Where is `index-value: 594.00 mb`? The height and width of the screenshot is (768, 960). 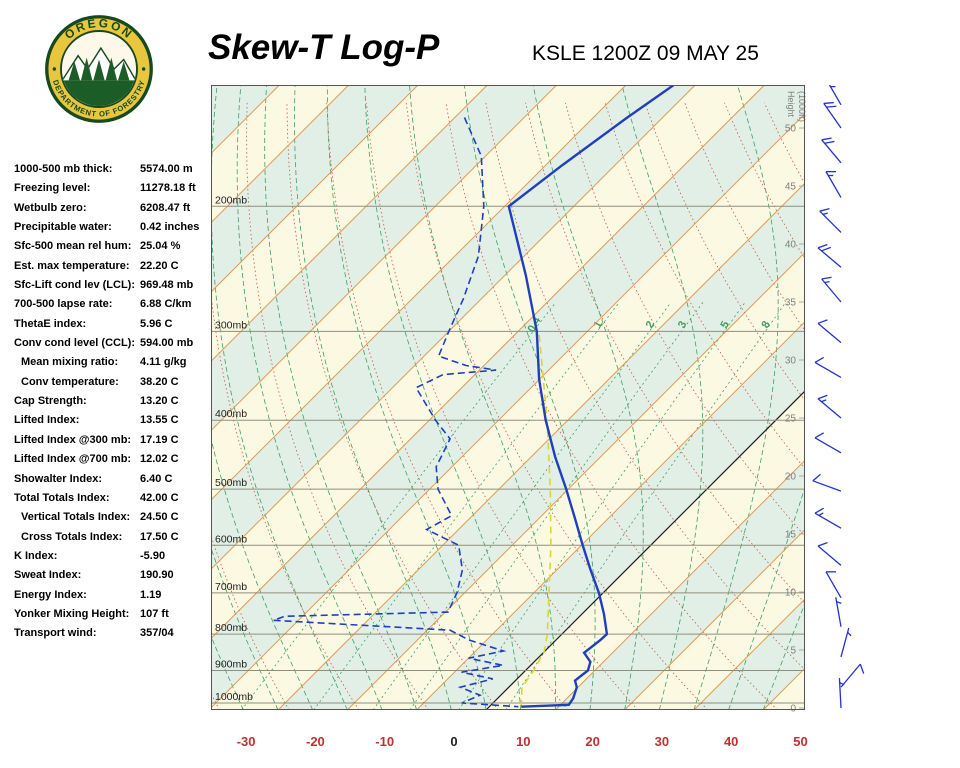
index-value: 594.00 mb is located at coordinates (167, 343).